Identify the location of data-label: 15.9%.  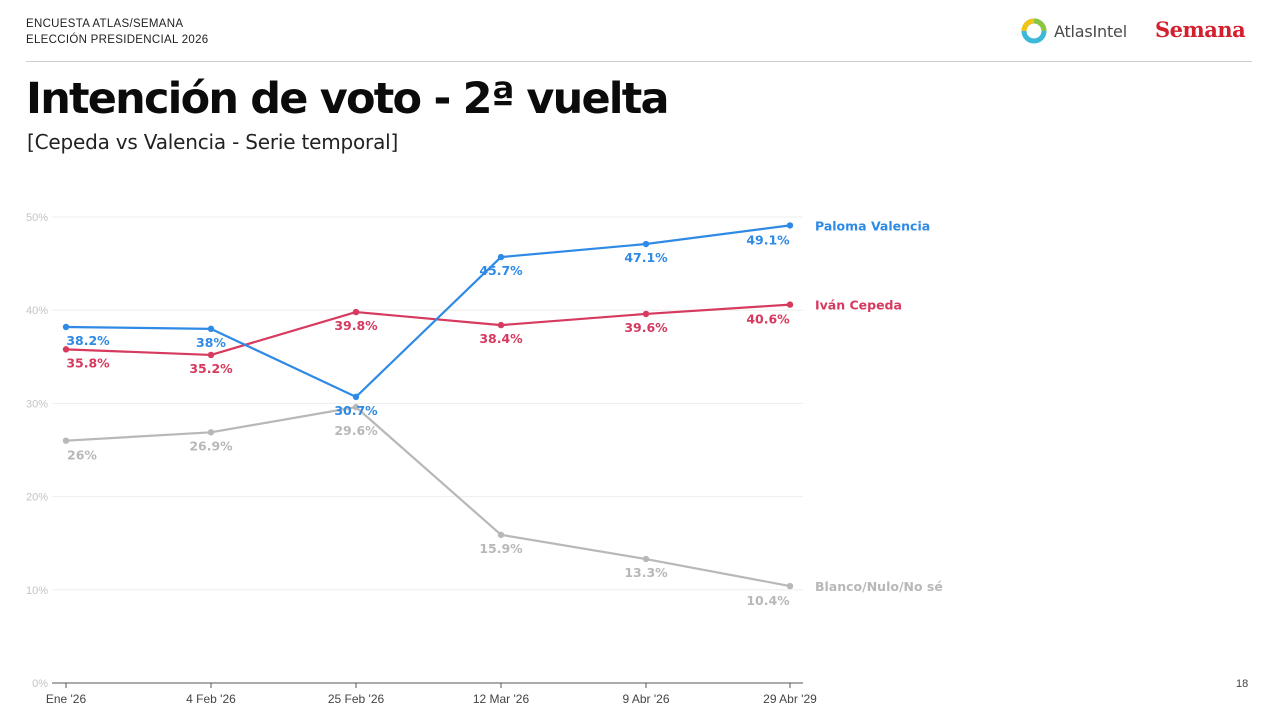
(501, 548).